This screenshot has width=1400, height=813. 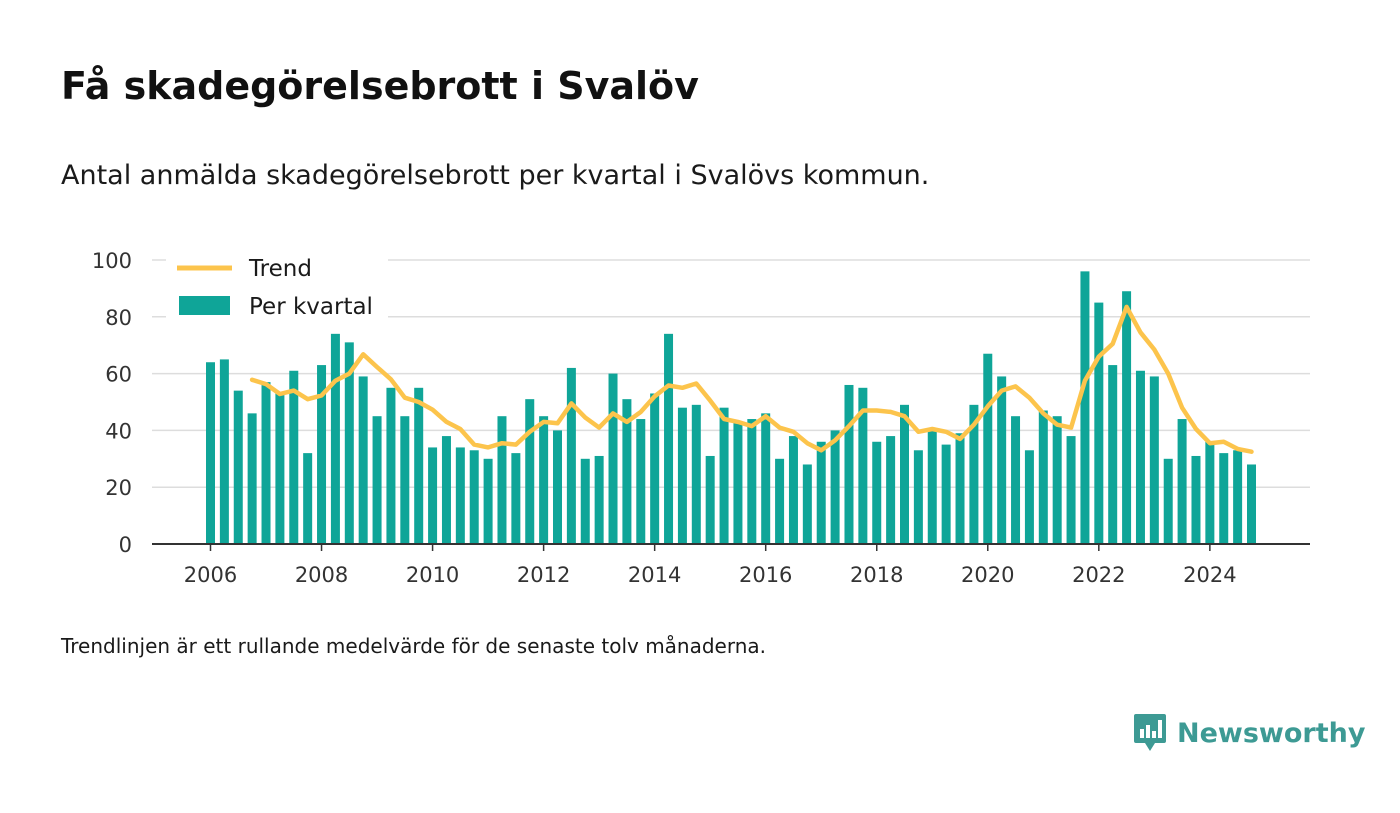 What do you see at coordinates (1150, 732) in the screenshot?
I see `newsworthy-logo-icon` at bounding box center [1150, 732].